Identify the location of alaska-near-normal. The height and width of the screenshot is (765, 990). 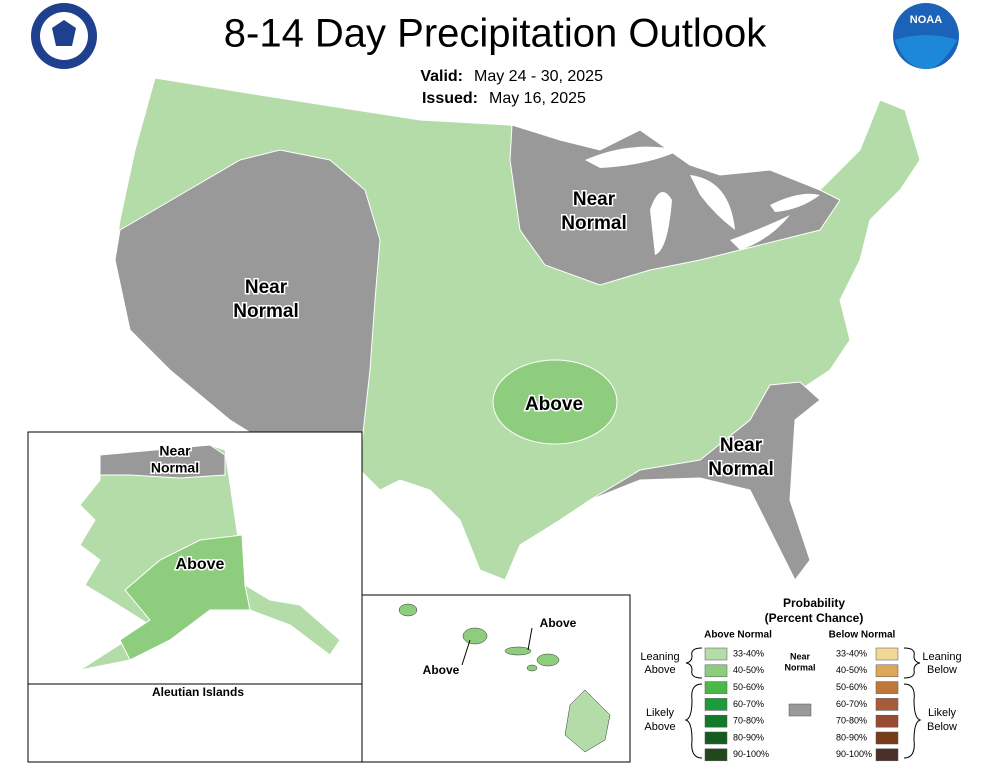
(162, 461).